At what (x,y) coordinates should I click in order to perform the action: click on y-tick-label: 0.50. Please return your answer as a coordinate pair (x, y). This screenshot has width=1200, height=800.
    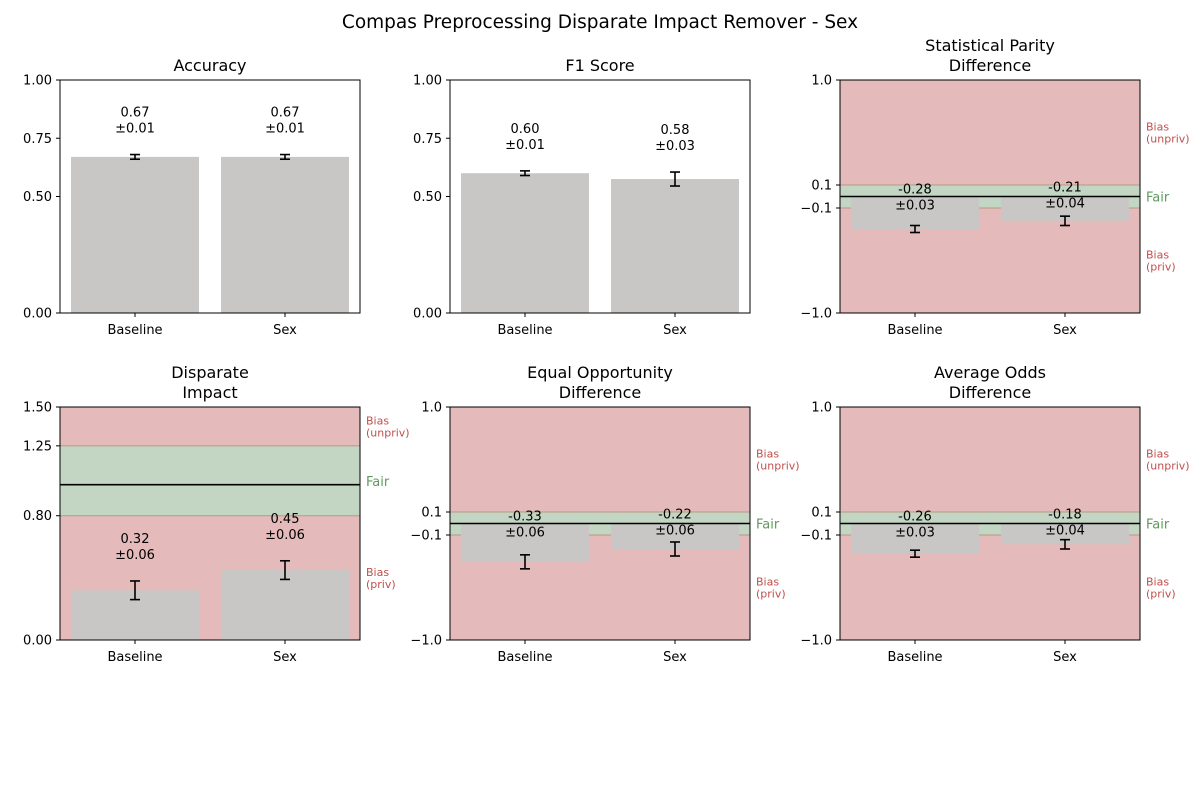
    Looking at the image, I should click on (427, 197).